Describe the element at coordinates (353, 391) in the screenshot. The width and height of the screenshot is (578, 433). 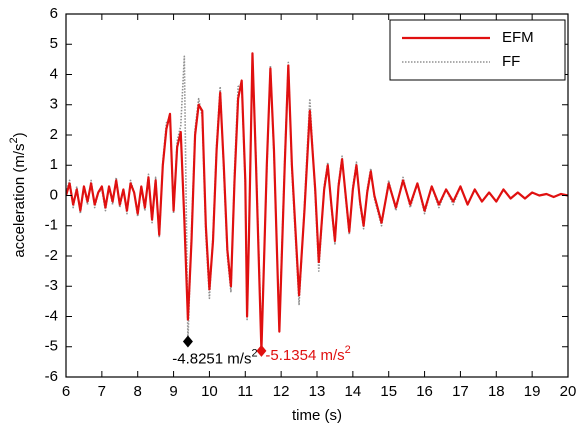
I see `x-tick-label: 14` at that location.